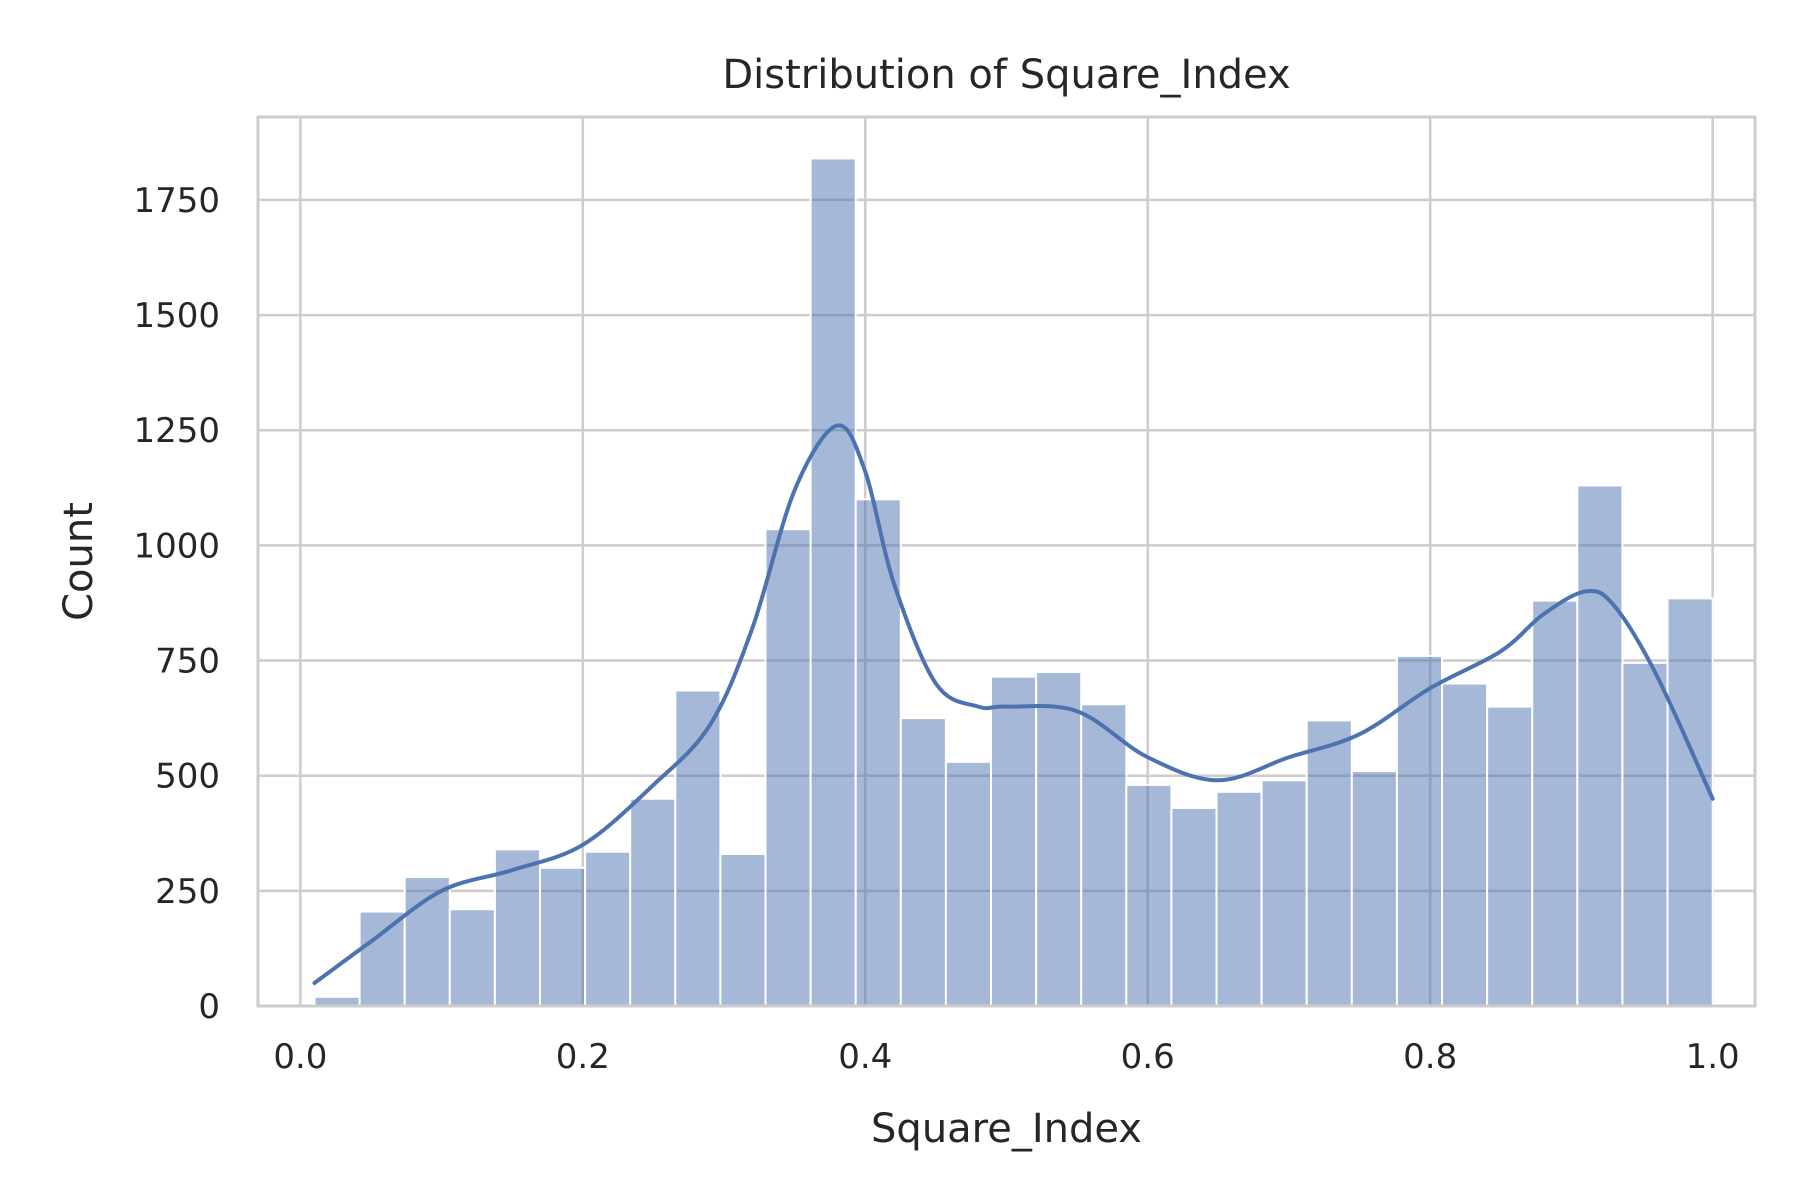  I want to click on x-tick-label: 0.4, so click(865, 1057).